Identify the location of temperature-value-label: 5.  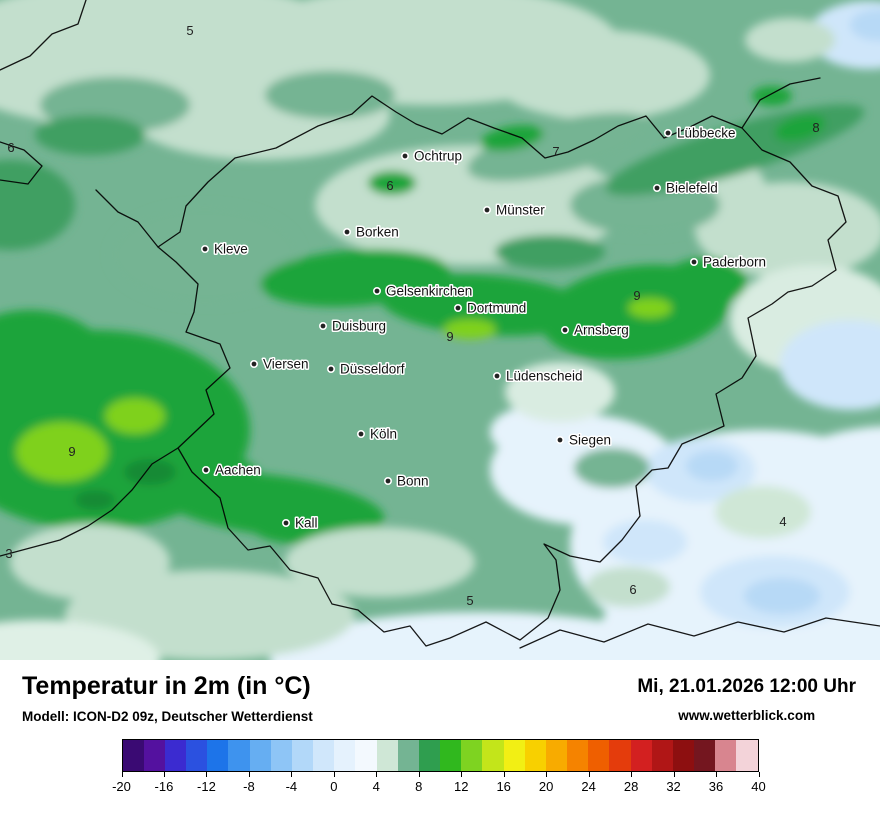
(469, 600).